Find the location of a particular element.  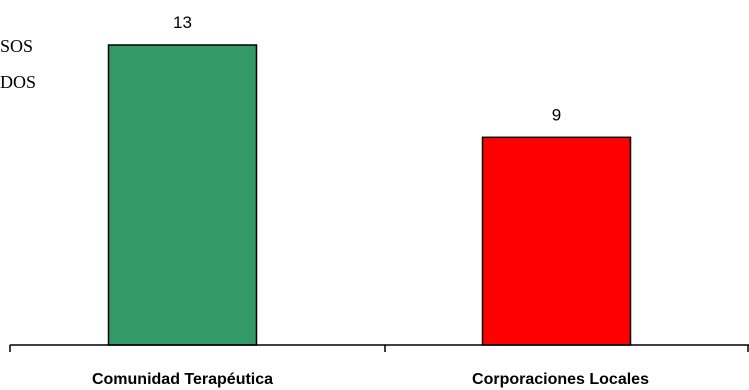

data-label-1: 13 is located at coordinates (182, 22).